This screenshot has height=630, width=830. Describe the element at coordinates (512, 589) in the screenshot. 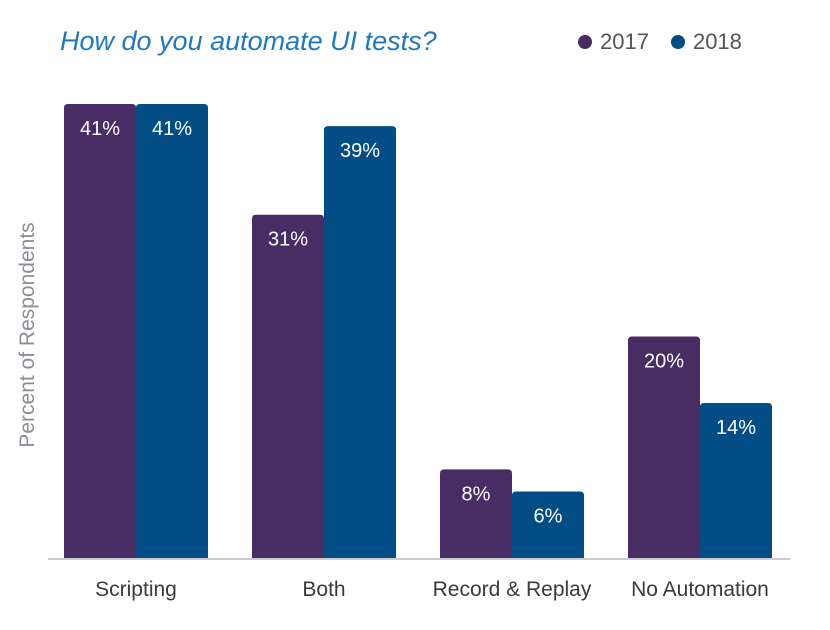

I see `x-tick-label-record-replay: Record & Replay` at that location.